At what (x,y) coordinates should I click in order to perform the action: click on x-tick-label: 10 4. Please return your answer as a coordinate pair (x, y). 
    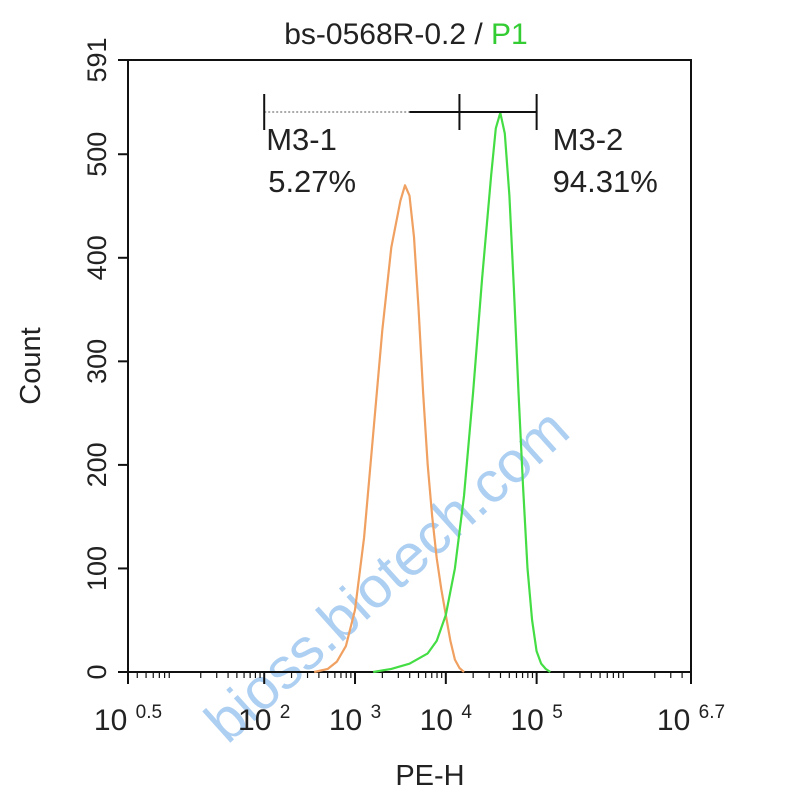
    Looking at the image, I should click on (446, 719).